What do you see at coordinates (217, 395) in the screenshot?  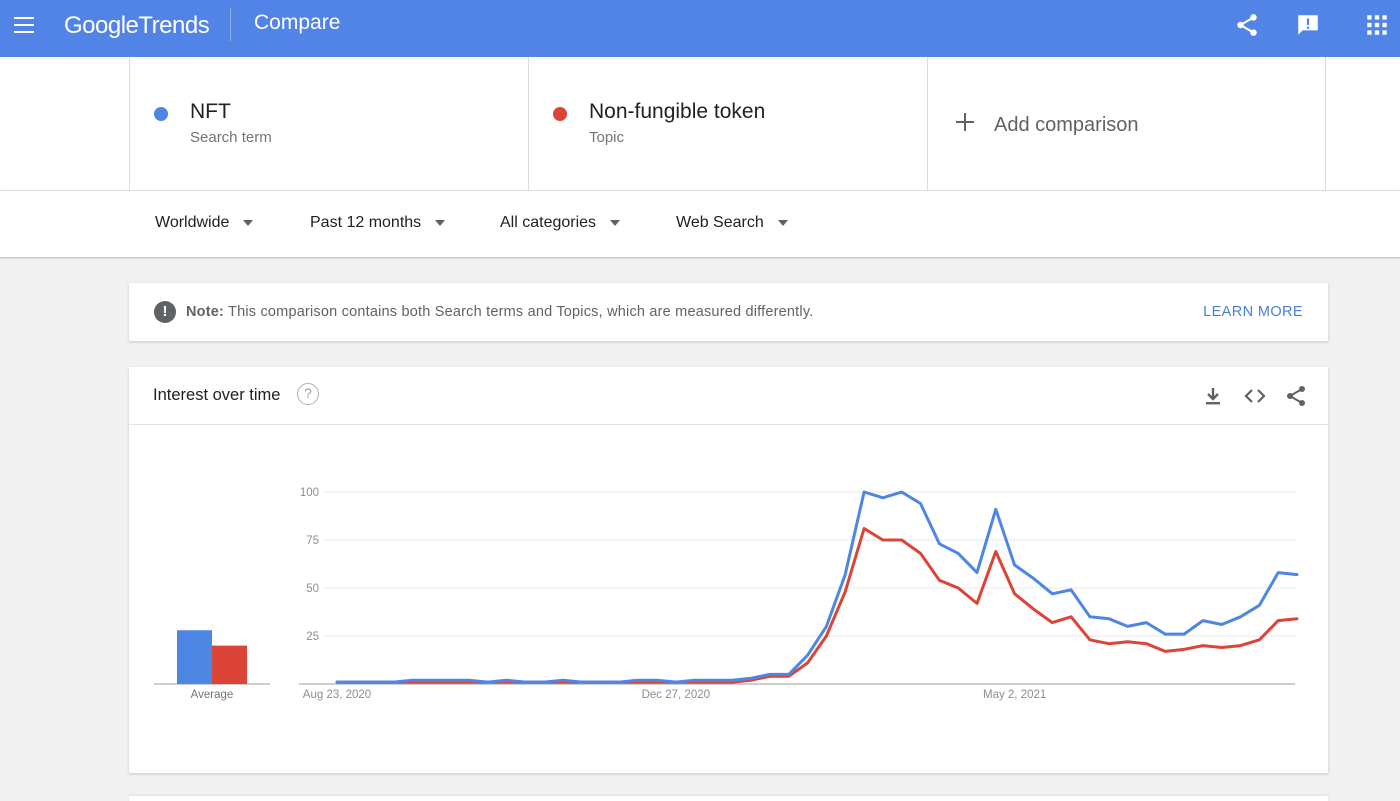 I see `card-title: Interest over time` at bounding box center [217, 395].